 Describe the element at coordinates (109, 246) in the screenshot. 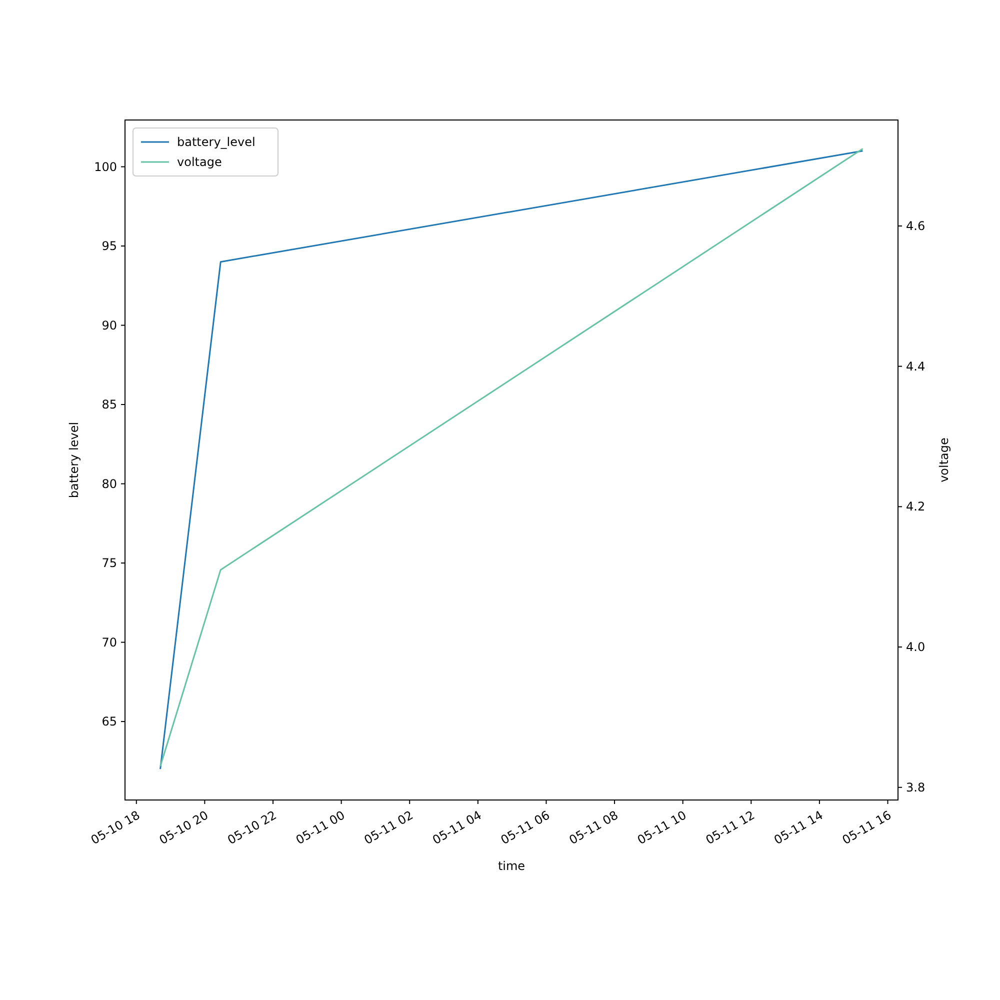

I see `y-tick-label: 95` at that location.